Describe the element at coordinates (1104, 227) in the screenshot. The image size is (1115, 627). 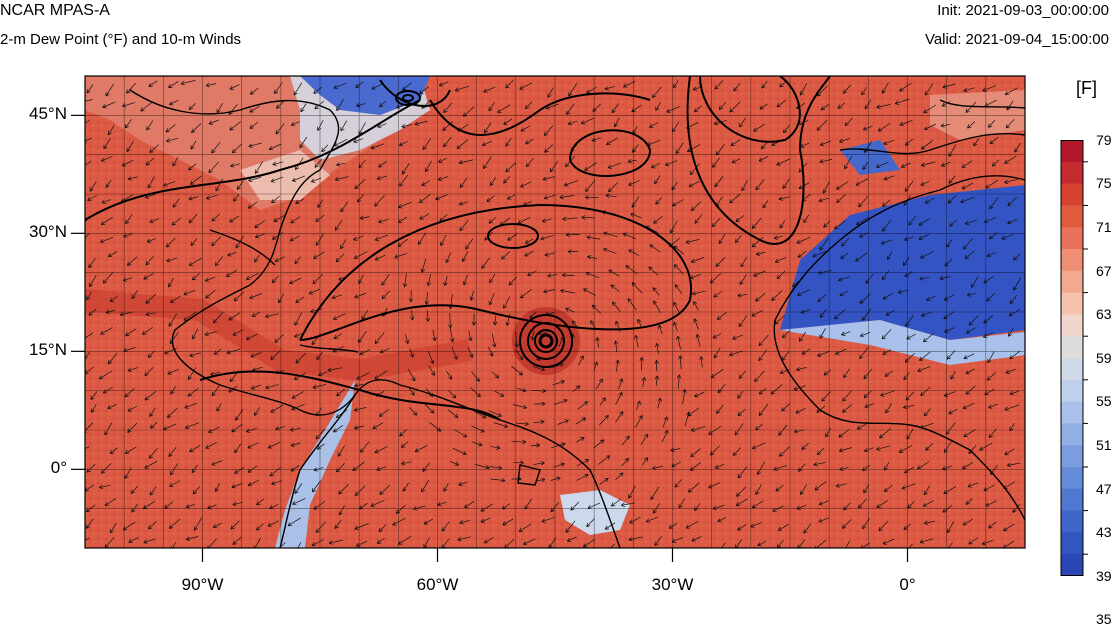
I see `colorbar-label: 71` at that location.